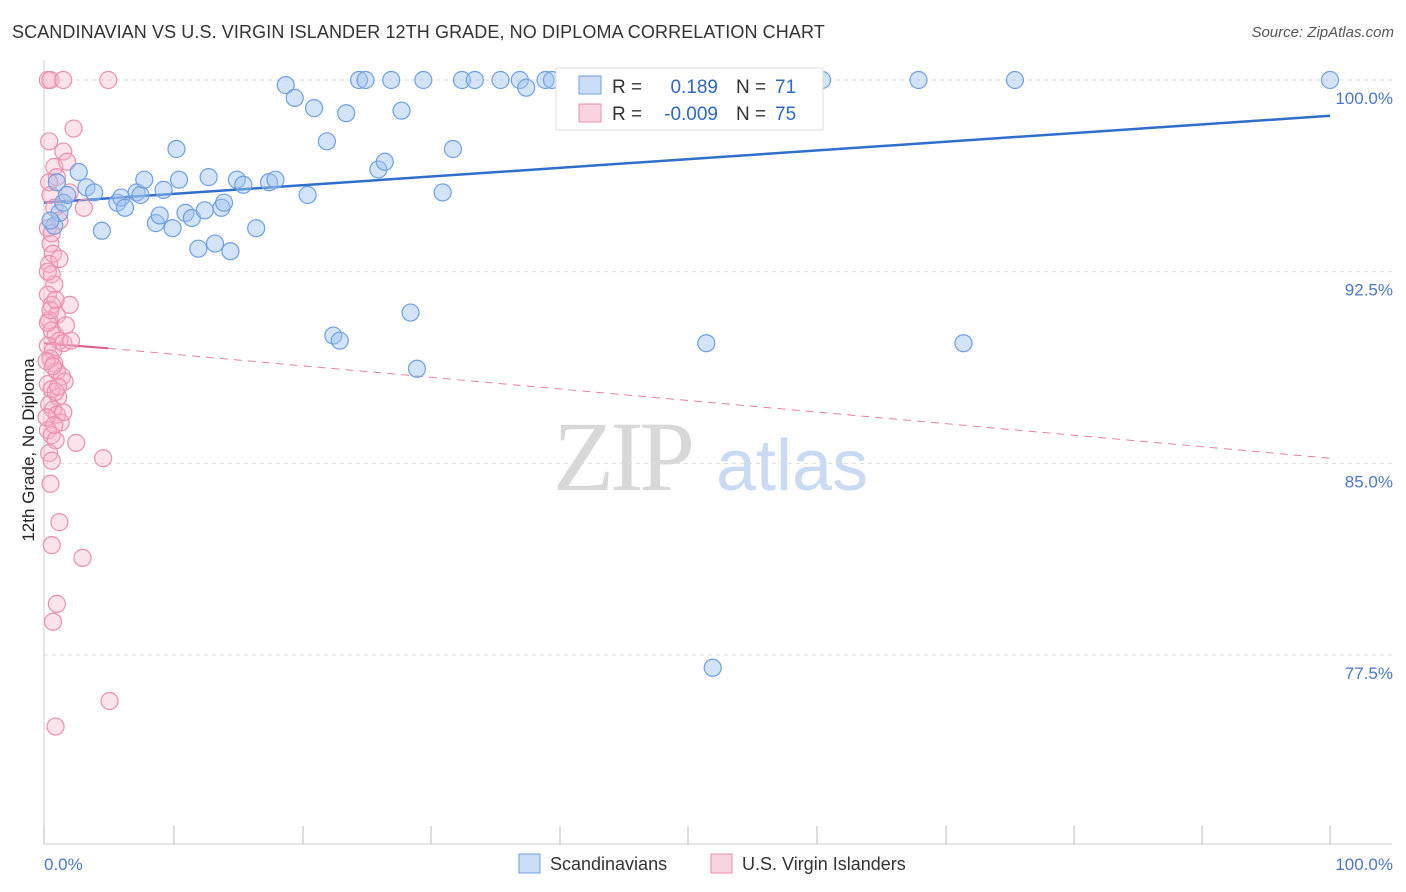 This screenshot has height=892, width=1406. I want to click on y-tick-labels: 77.5% 85.0% 92.5% 100.0%, so click(1364, 386).